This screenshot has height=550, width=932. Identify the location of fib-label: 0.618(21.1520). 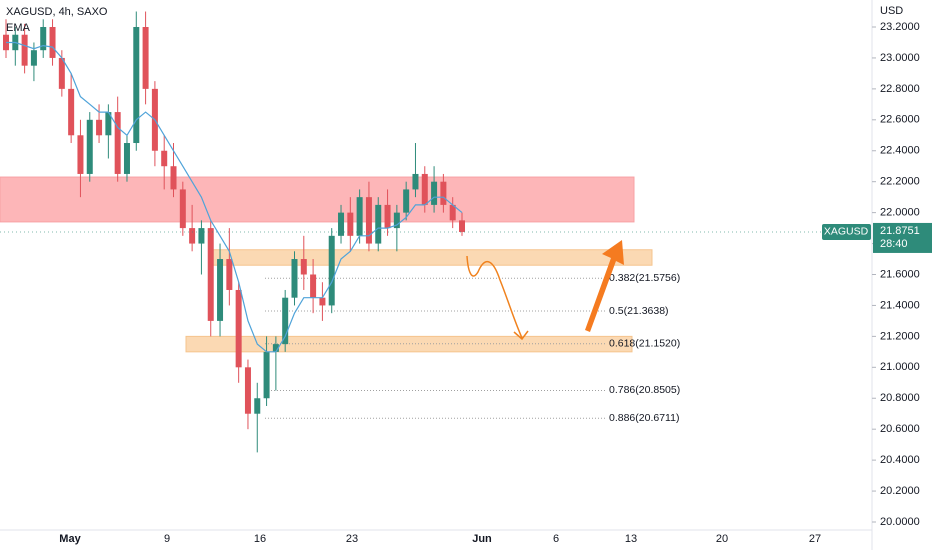
(644, 344).